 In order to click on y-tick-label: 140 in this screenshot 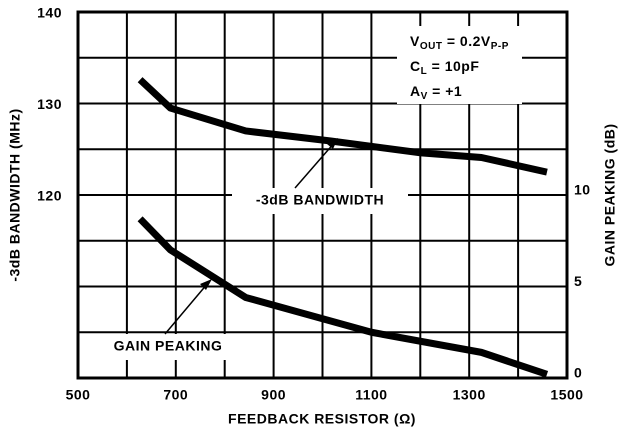, I will do `click(49, 13)`.